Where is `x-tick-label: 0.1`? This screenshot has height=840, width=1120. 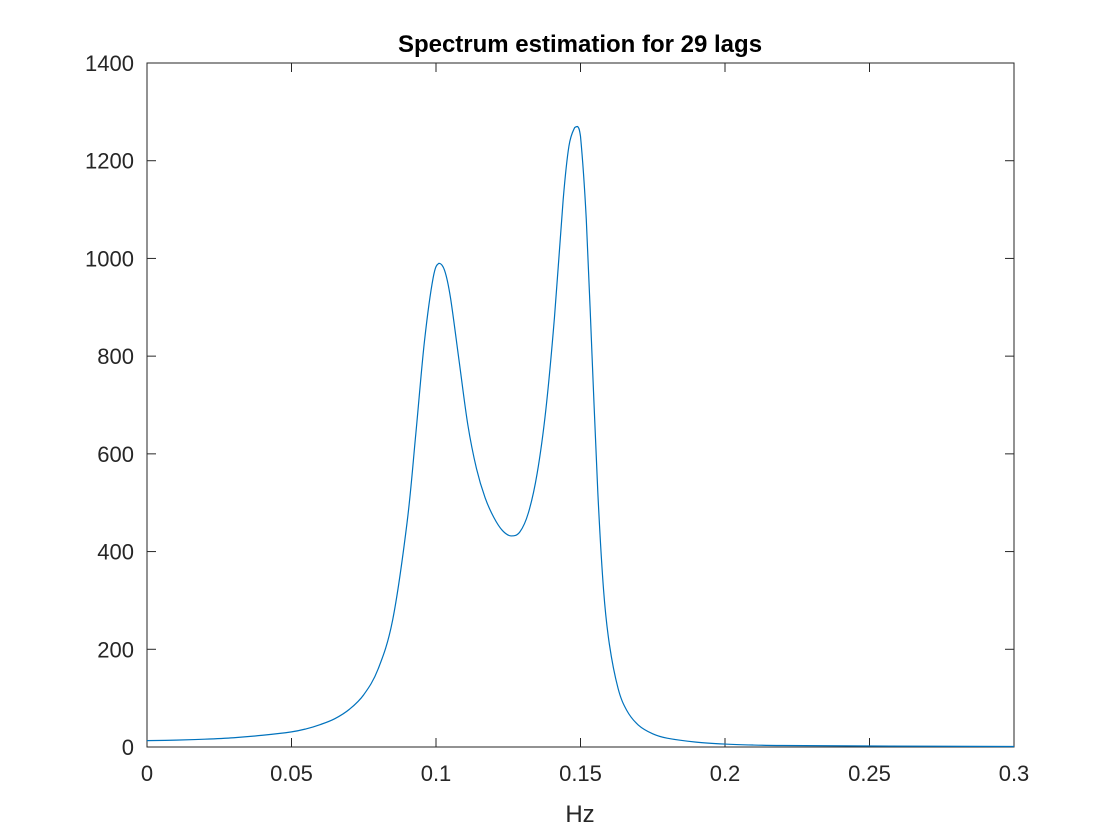
x-tick-label: 0.1 is located at coordinates (436, 773).